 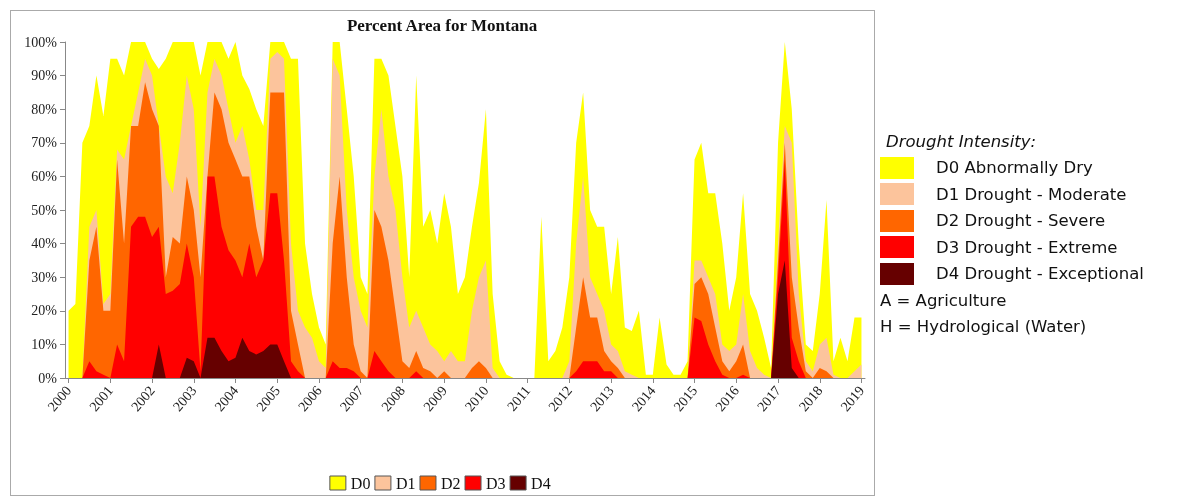 What do you see at coordinates (44, 311) in the screenshot?
I see `y-tick-label: 20%` at bounding box center [44, 311].